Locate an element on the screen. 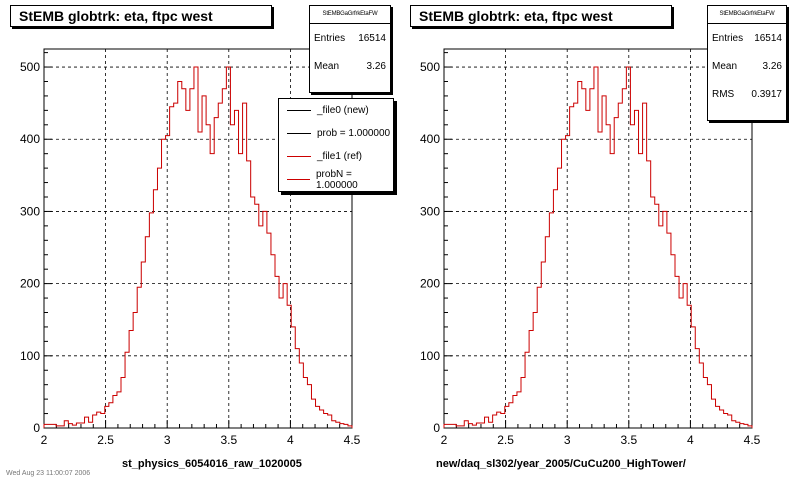 The image size is (800, 480). legend-entry: _file0 (new) is located at coordinates (336, 110).